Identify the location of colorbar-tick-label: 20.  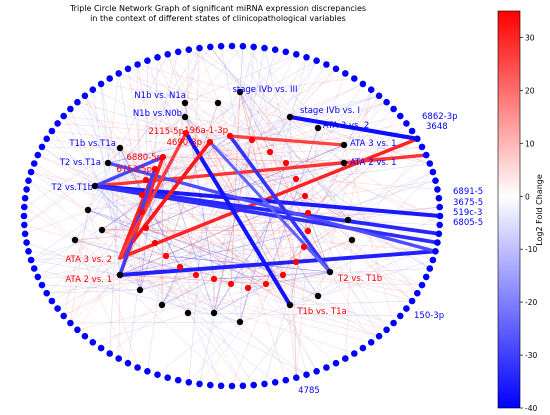
(530, 90).